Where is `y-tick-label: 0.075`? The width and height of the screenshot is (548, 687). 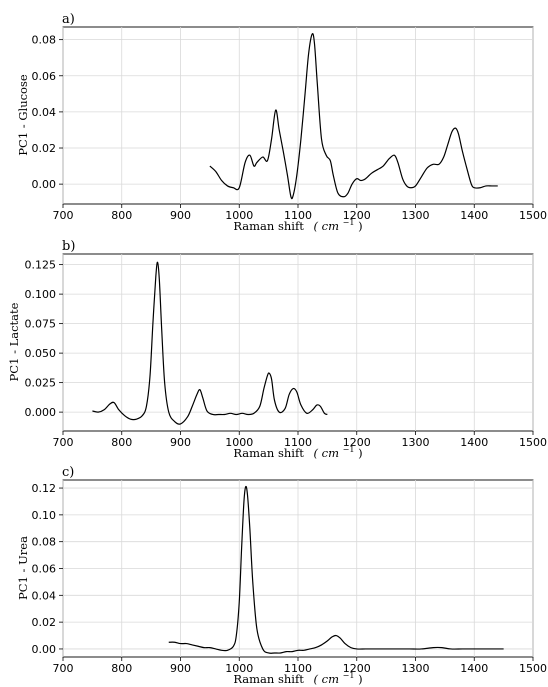 y-tick-label: 0.075 is located at coordinates (41, 324).